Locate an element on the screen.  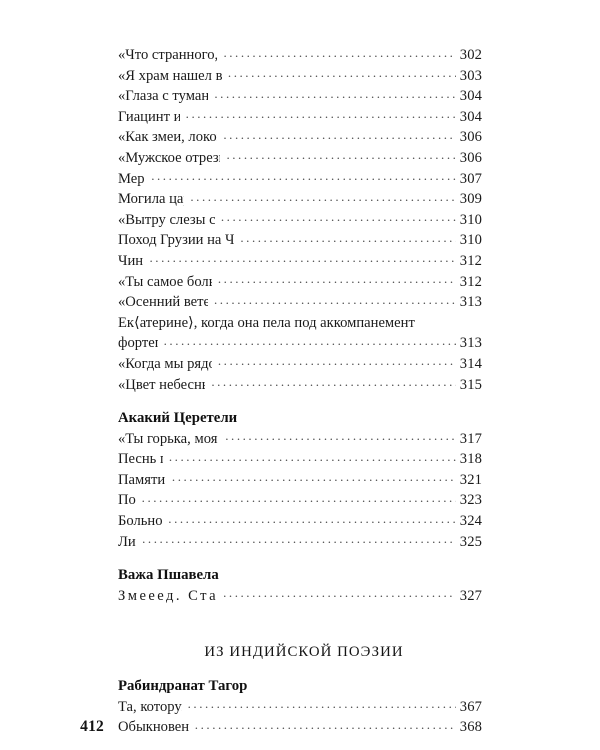
toc-entry: Гиацинт и странник 304 is located at coordinates (300, 117).